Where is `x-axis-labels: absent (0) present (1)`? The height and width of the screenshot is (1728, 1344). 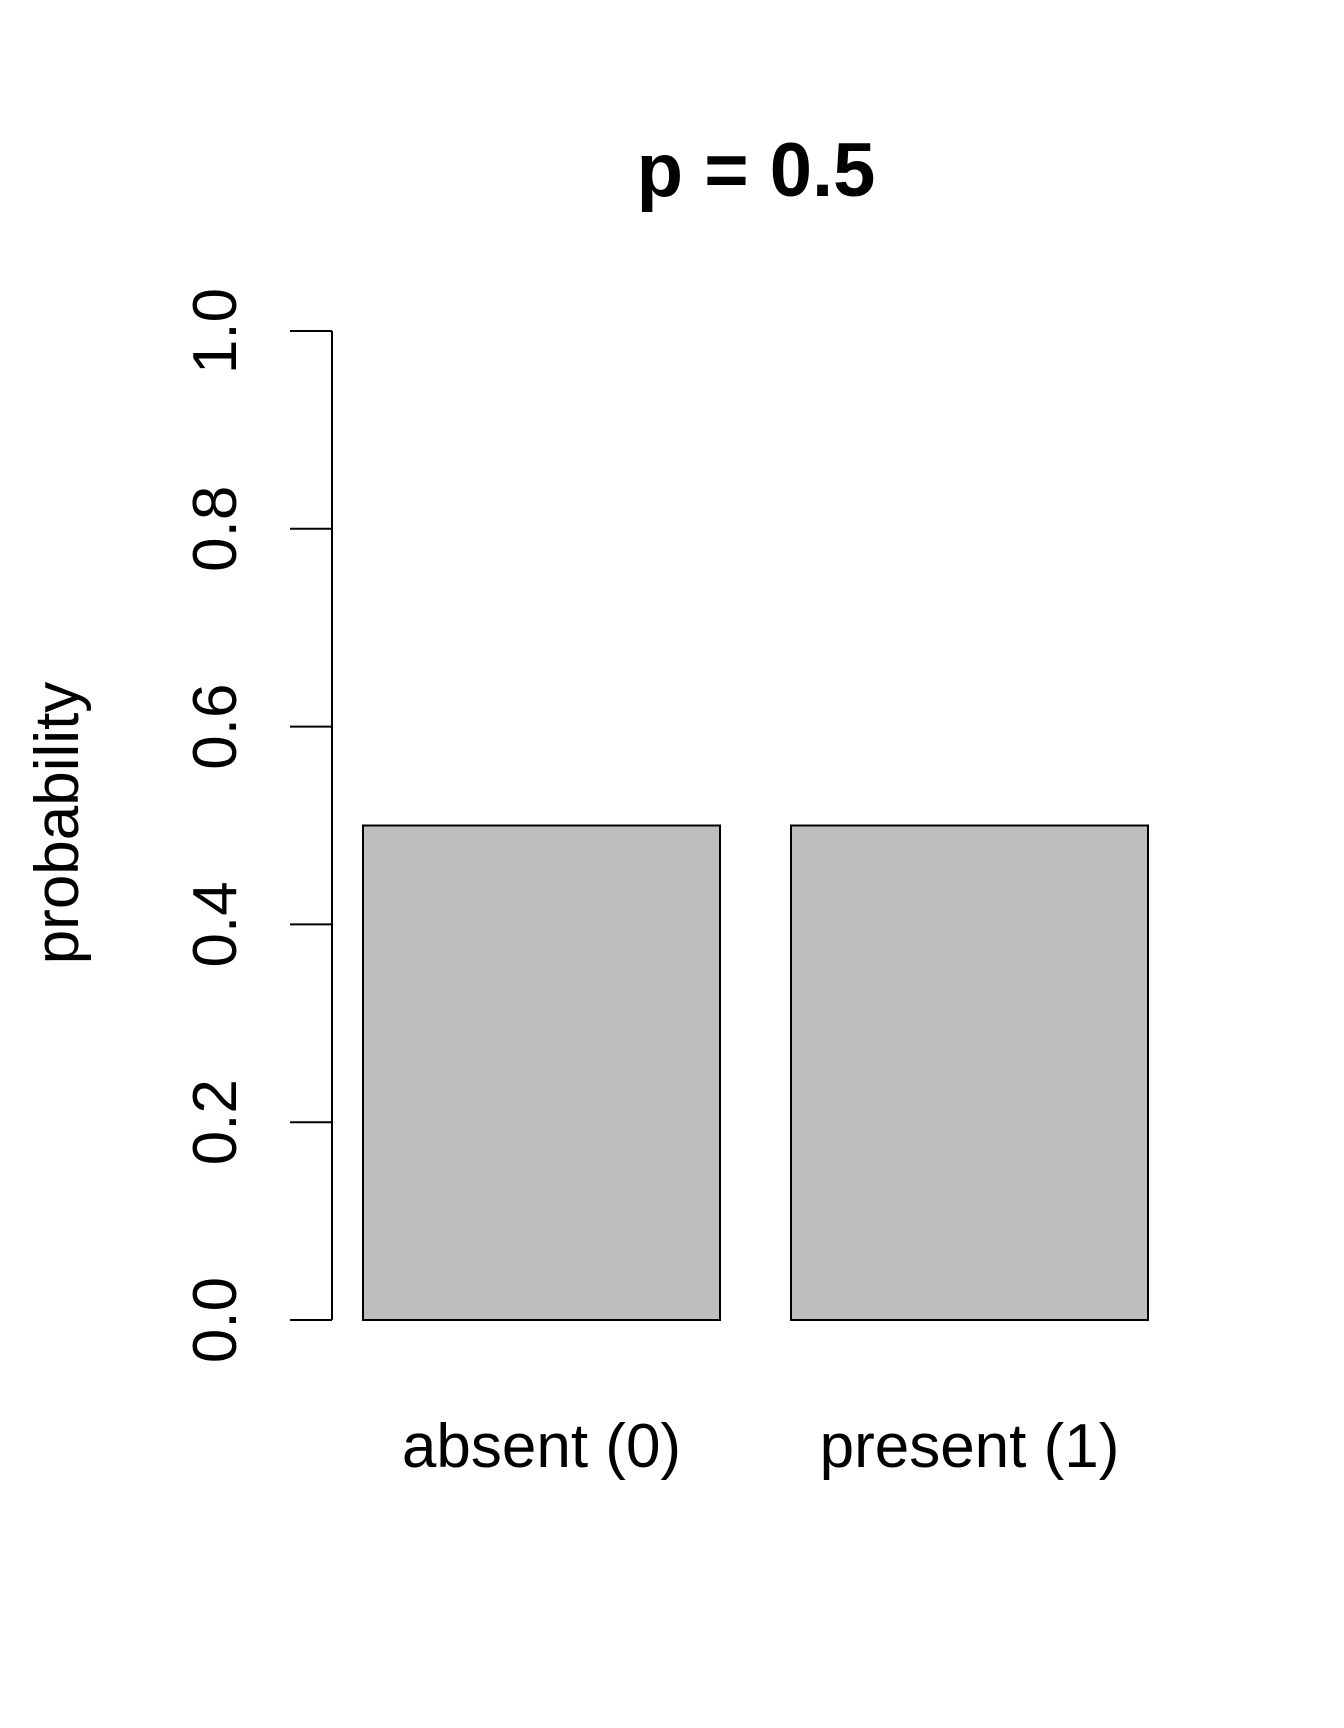 x-axis-labels: absent (0) present (1) is located at coordinates (760, 1446).